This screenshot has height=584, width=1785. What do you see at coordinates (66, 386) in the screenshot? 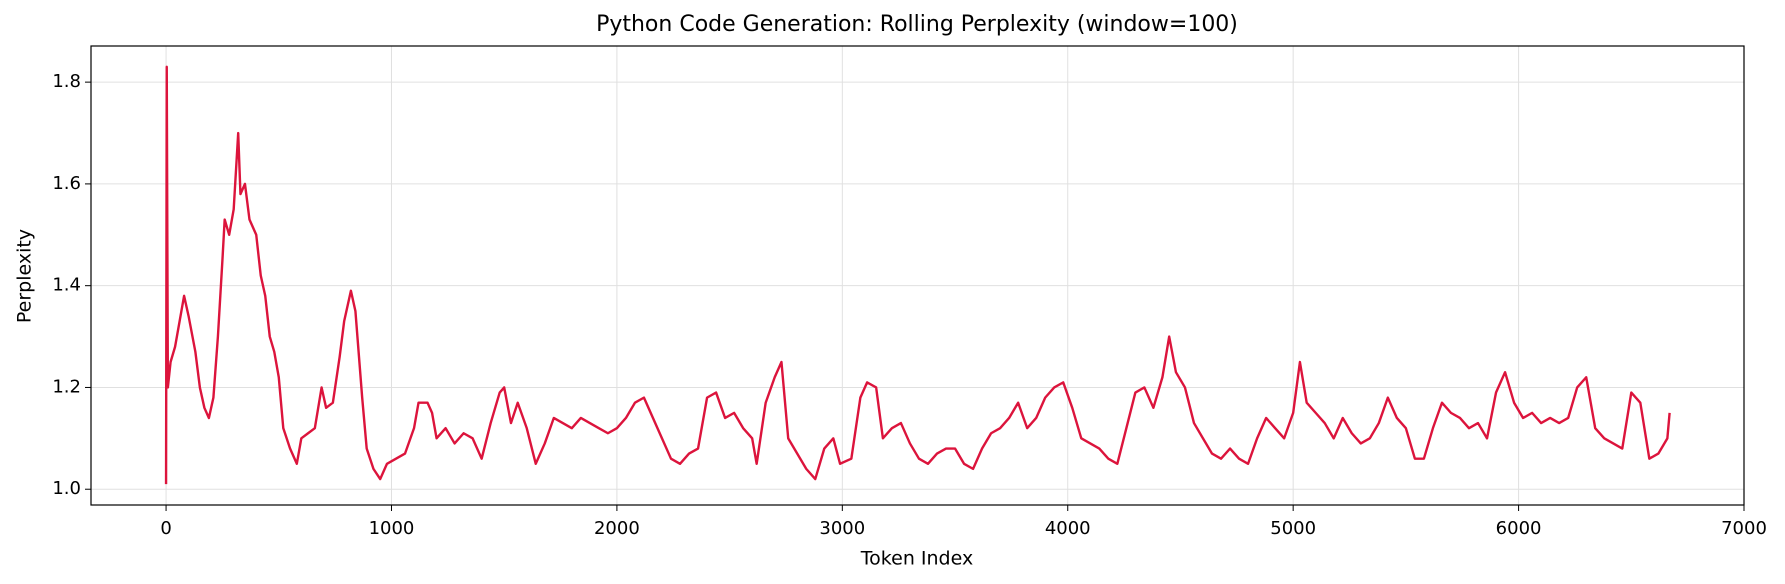
I see `y-tick-label: 1.2` at bounding box center [66, 386].